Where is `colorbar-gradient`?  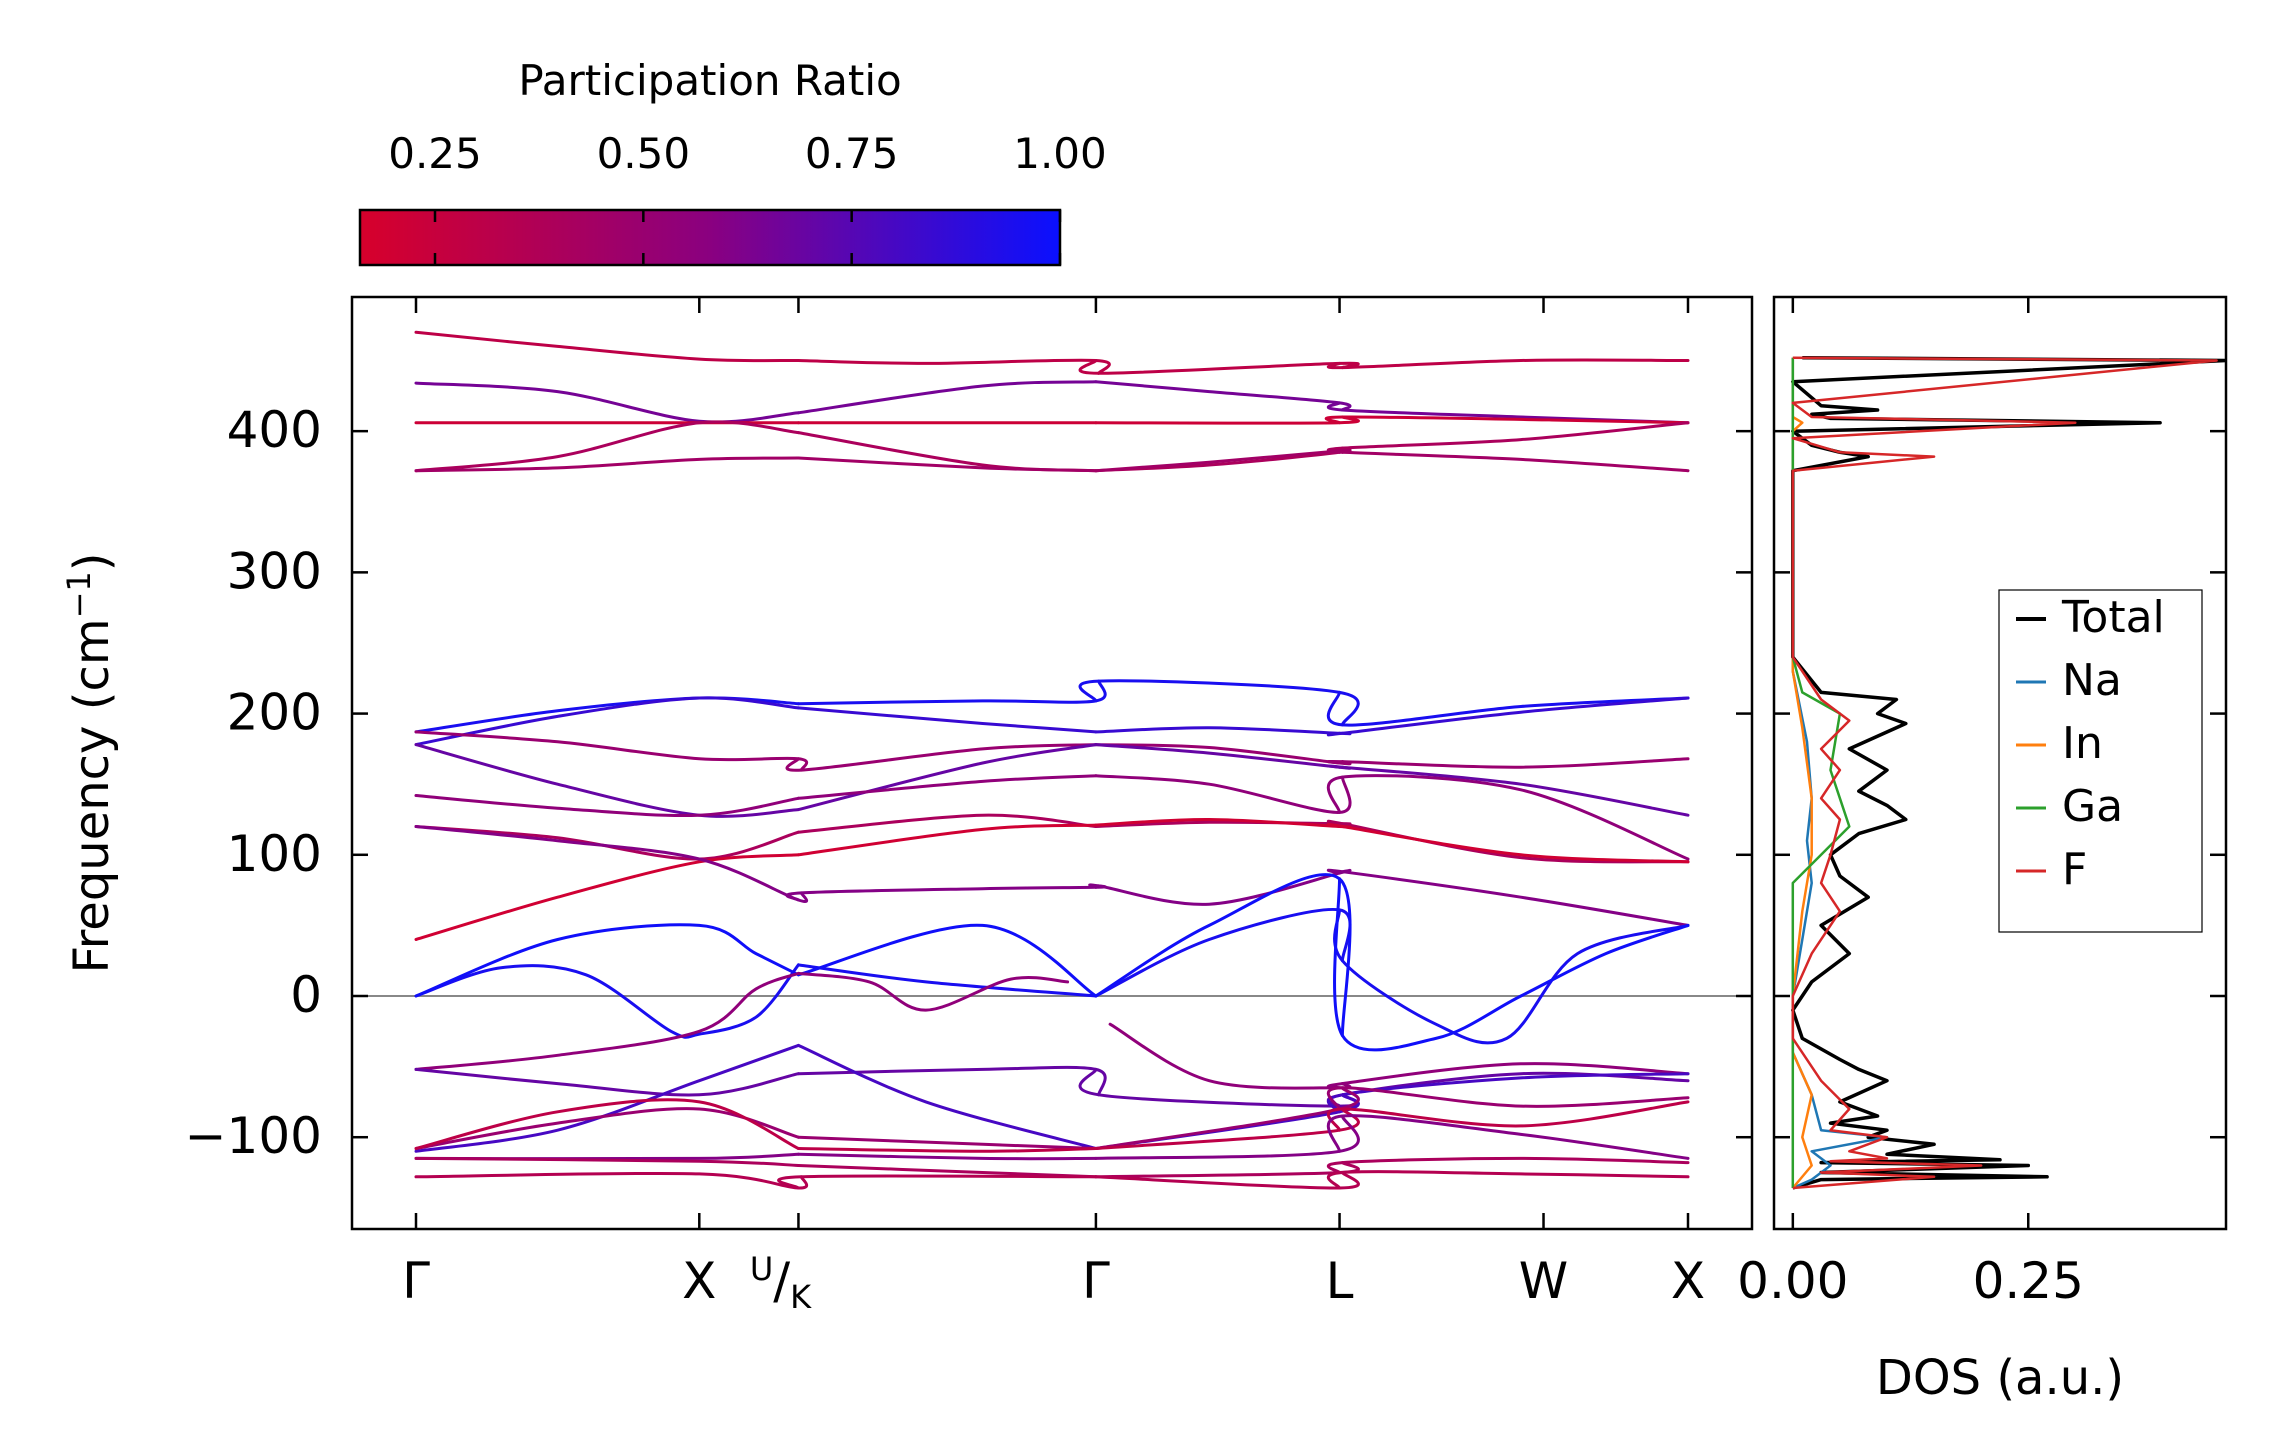 colorbar-gradient is located at coordinates (710, 237).